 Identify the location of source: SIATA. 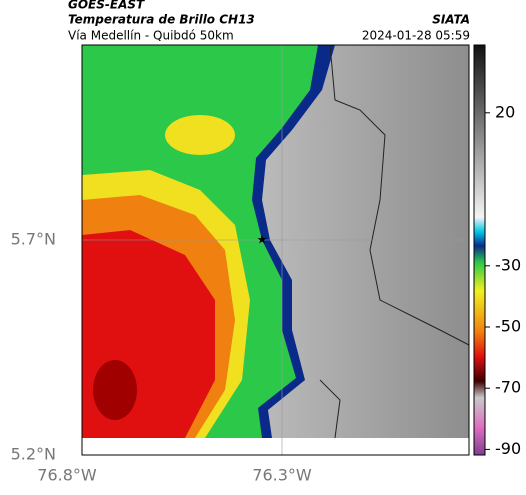
(451, 20).